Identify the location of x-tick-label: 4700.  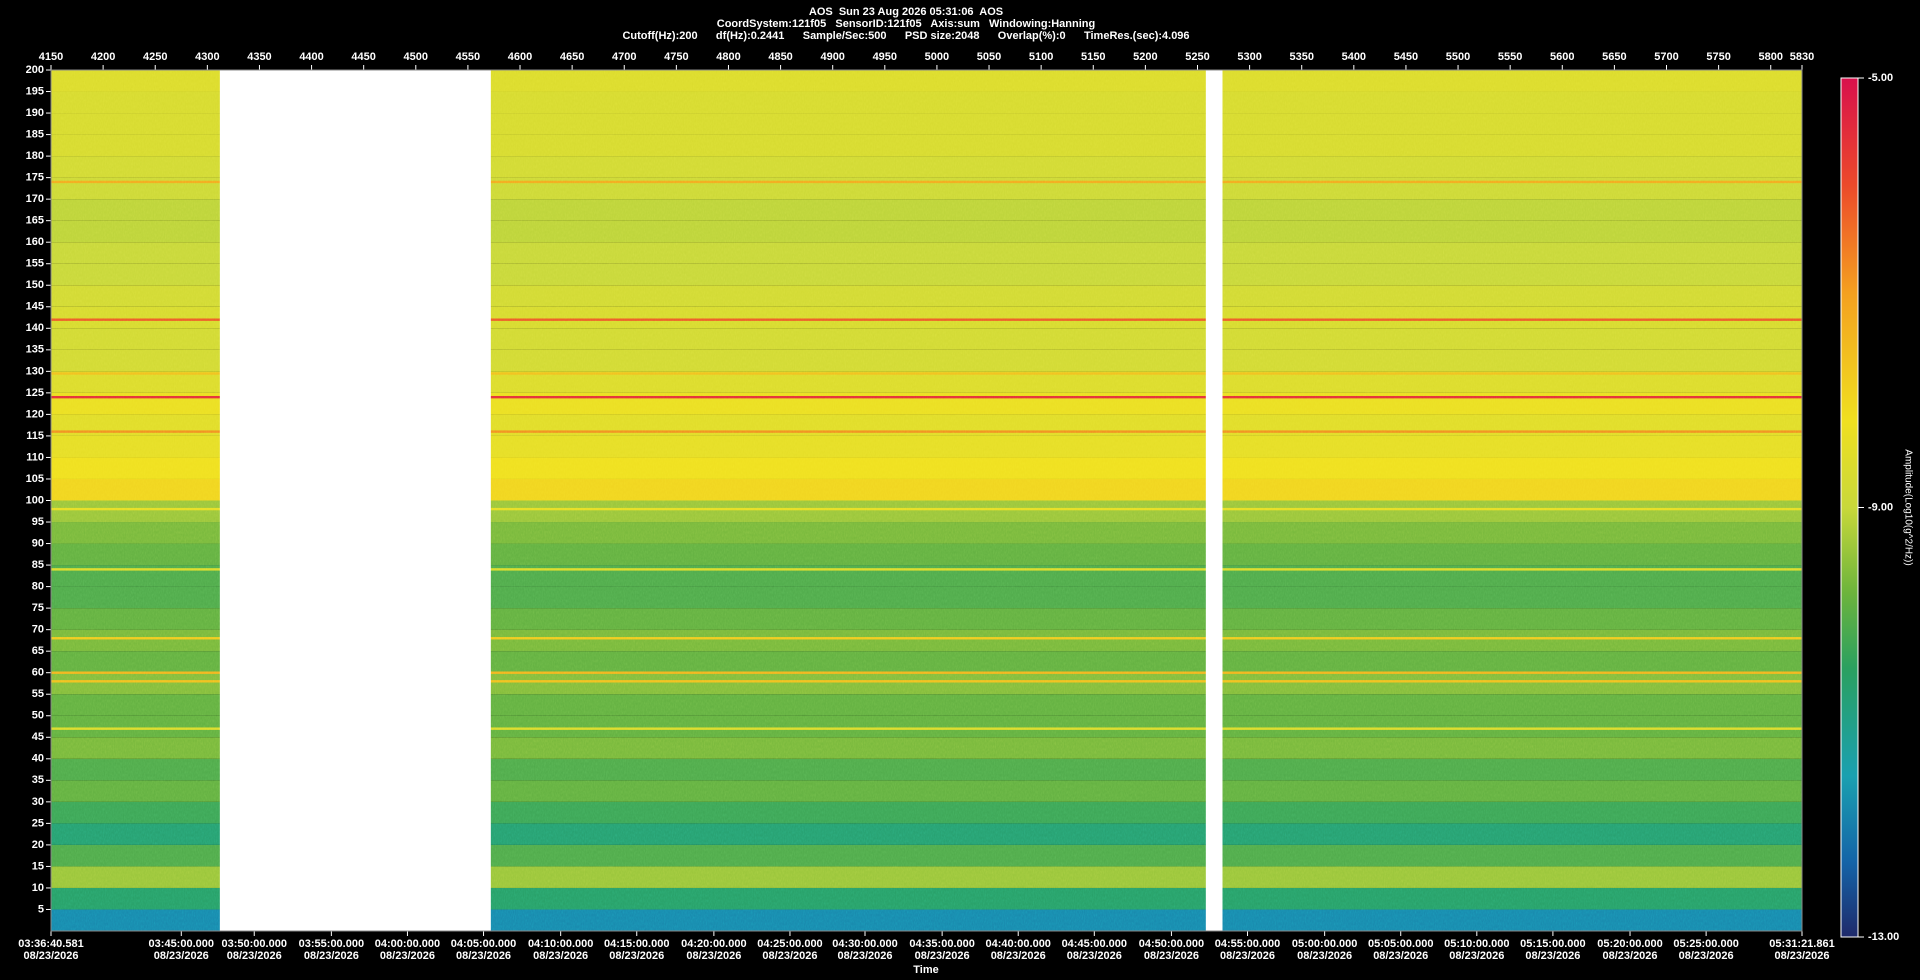
(624, 57).